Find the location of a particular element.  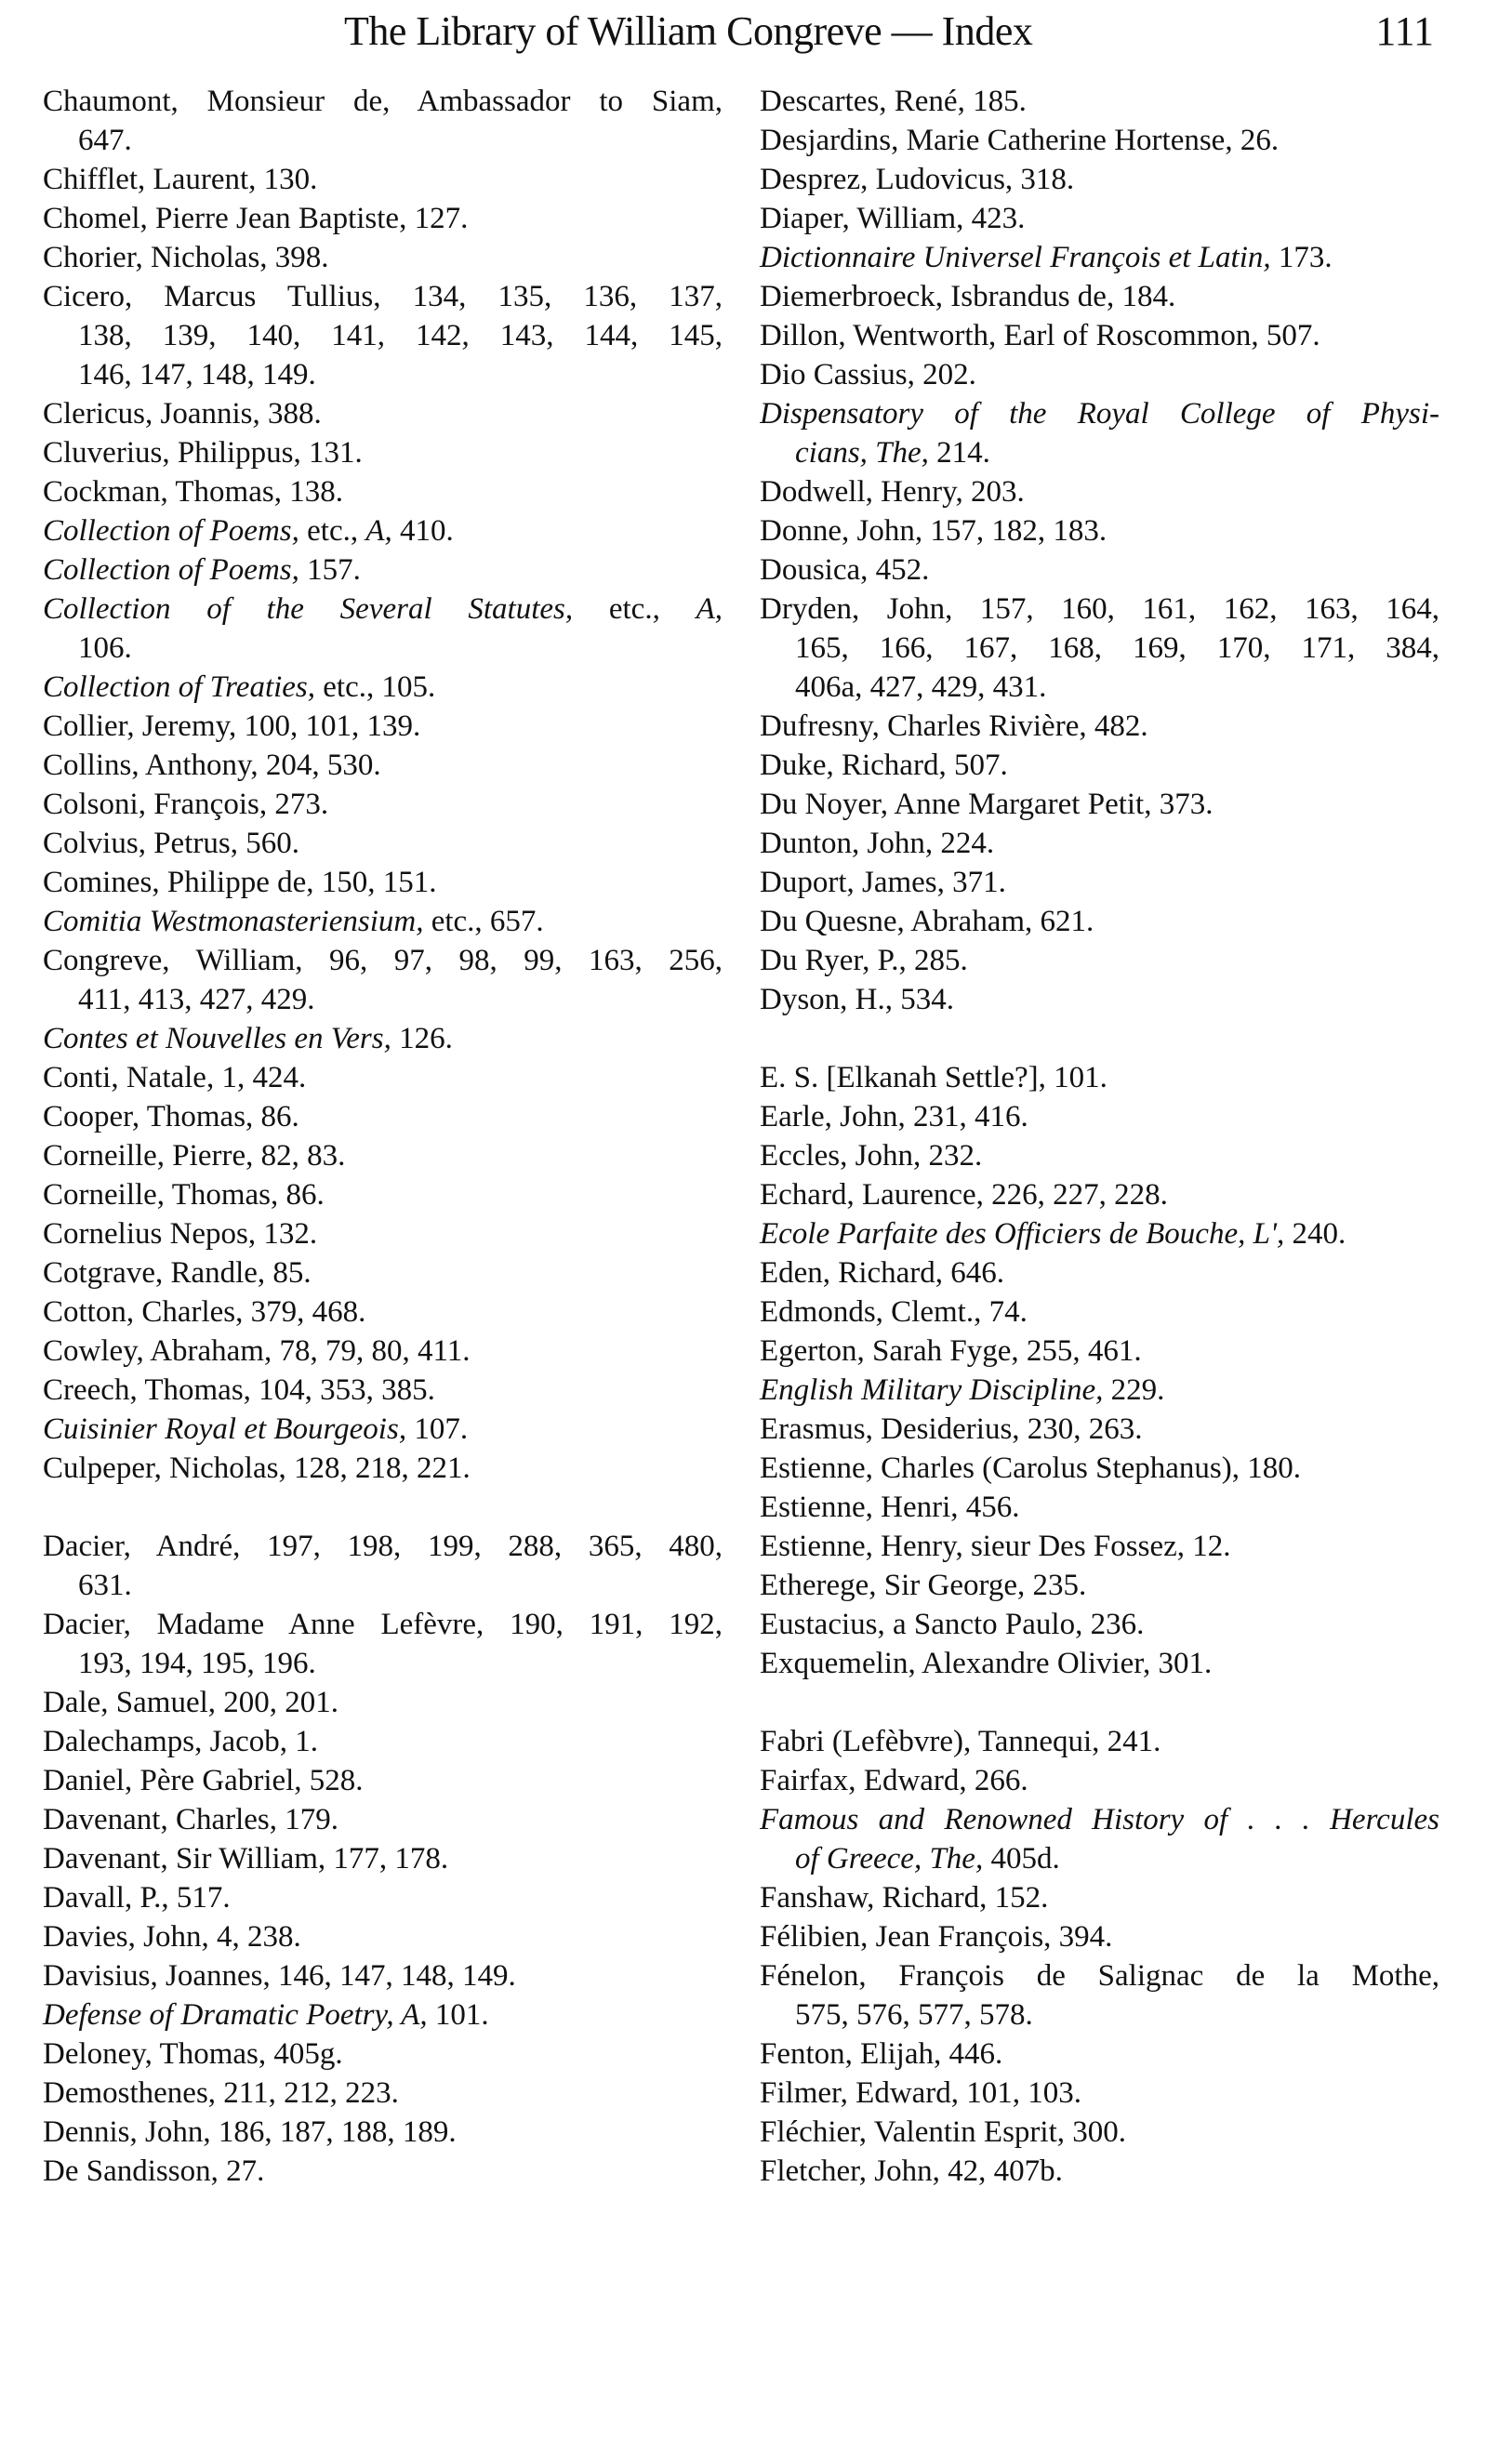

index-entry: Cockman, Thomas, 138. is located at coordinates (383, 491).